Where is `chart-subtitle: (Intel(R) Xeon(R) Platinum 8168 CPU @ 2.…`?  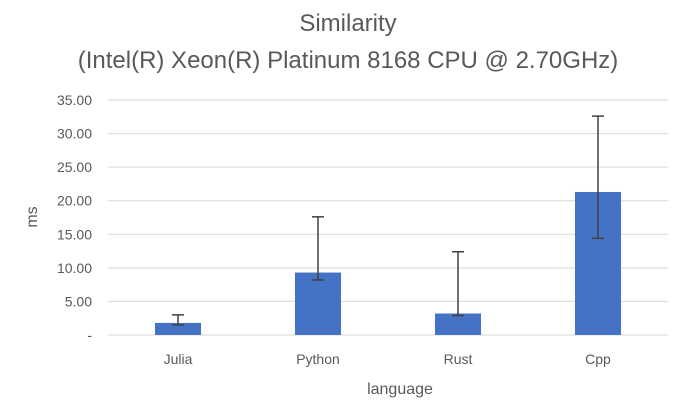 chart-subtitle: (Intel(R) Xeon(R) Platinum 8168 CPU @ 2.… is located at coordinates (348, 60).